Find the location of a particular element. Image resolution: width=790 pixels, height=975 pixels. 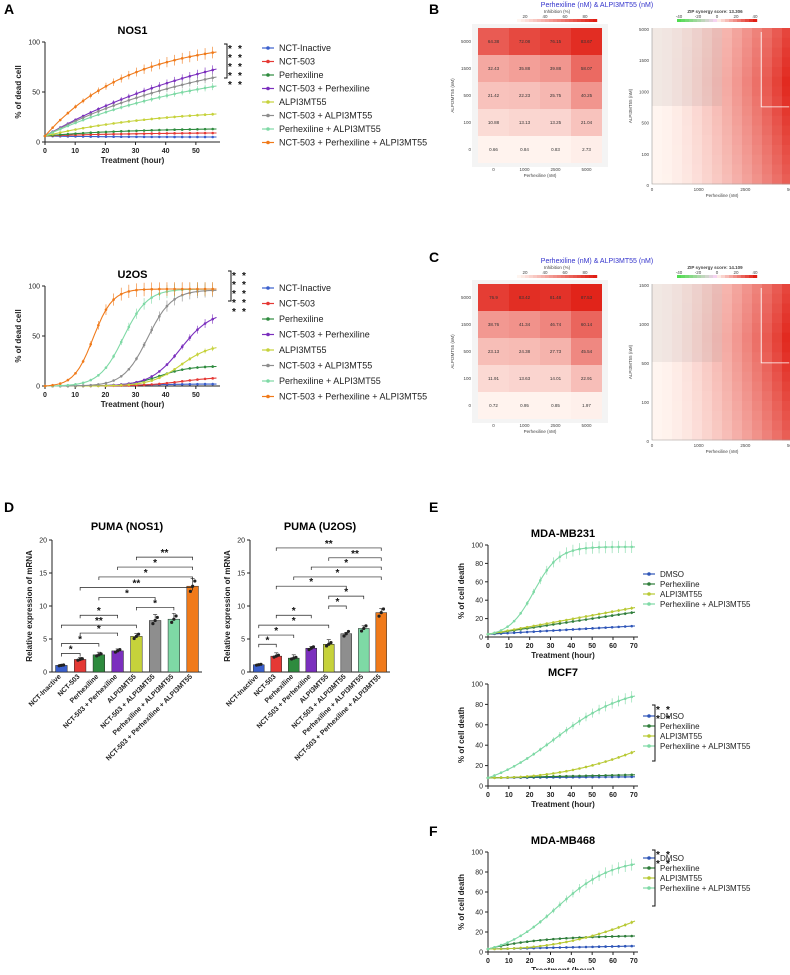

x-tick-label: 10 is located at coordinates (75, 395).